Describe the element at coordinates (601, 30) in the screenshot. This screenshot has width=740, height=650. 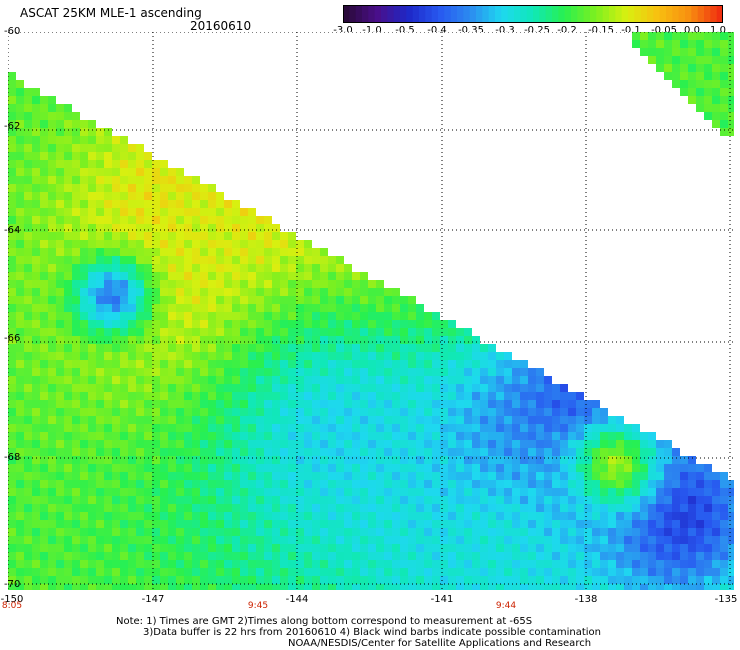
I see `colorbar-label: -0.15` at that location.